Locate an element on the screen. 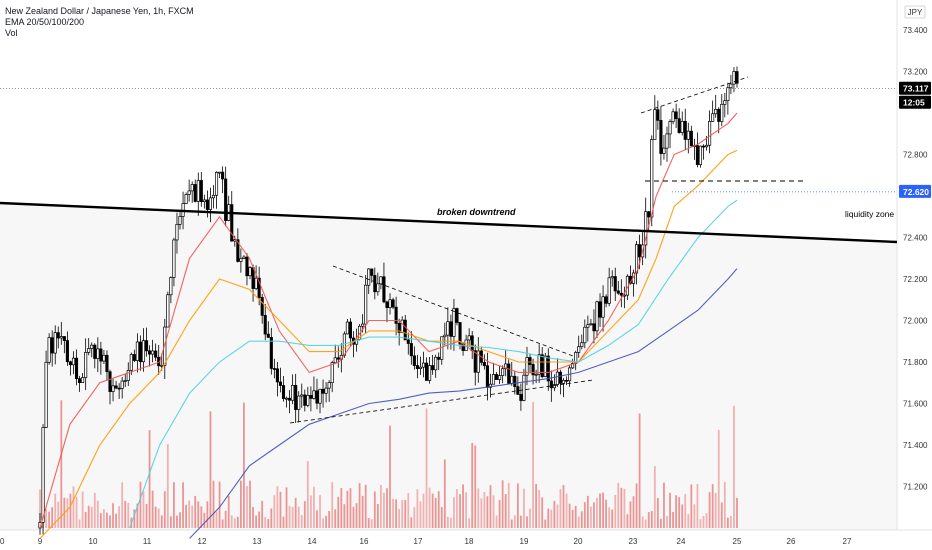 This screenshot has width=932, height=550. triangle-upper-line is located at coordinates (453, 311).